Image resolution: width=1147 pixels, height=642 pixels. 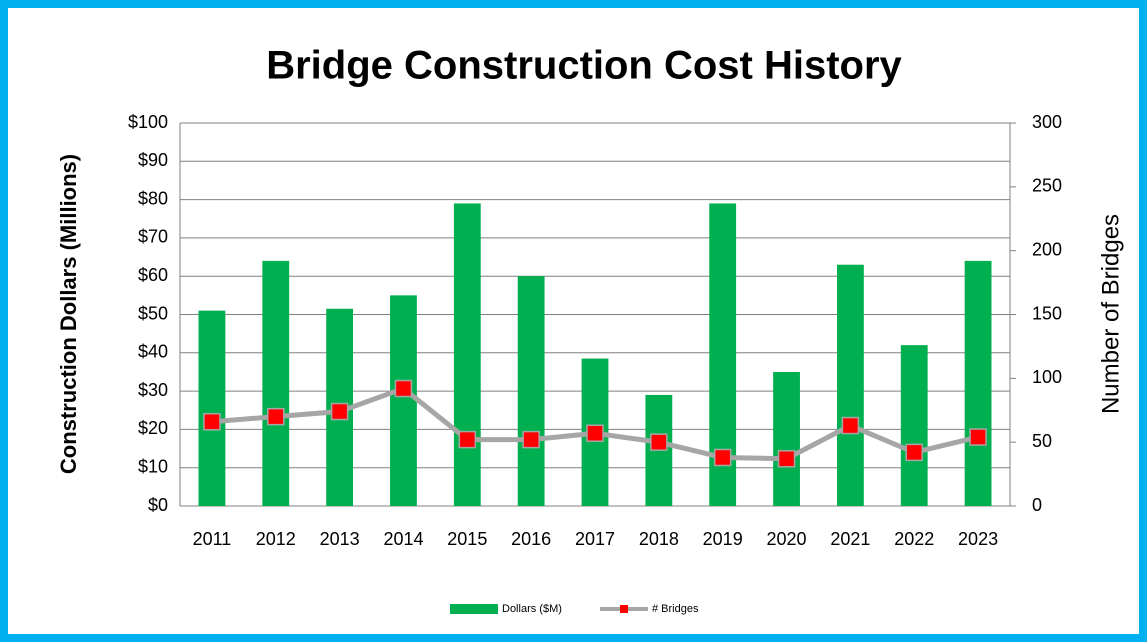 What do you see at coordinates (153, 160) in the screenshot?
I see `y-tick-label: $90` at bounding box center [153, 160].